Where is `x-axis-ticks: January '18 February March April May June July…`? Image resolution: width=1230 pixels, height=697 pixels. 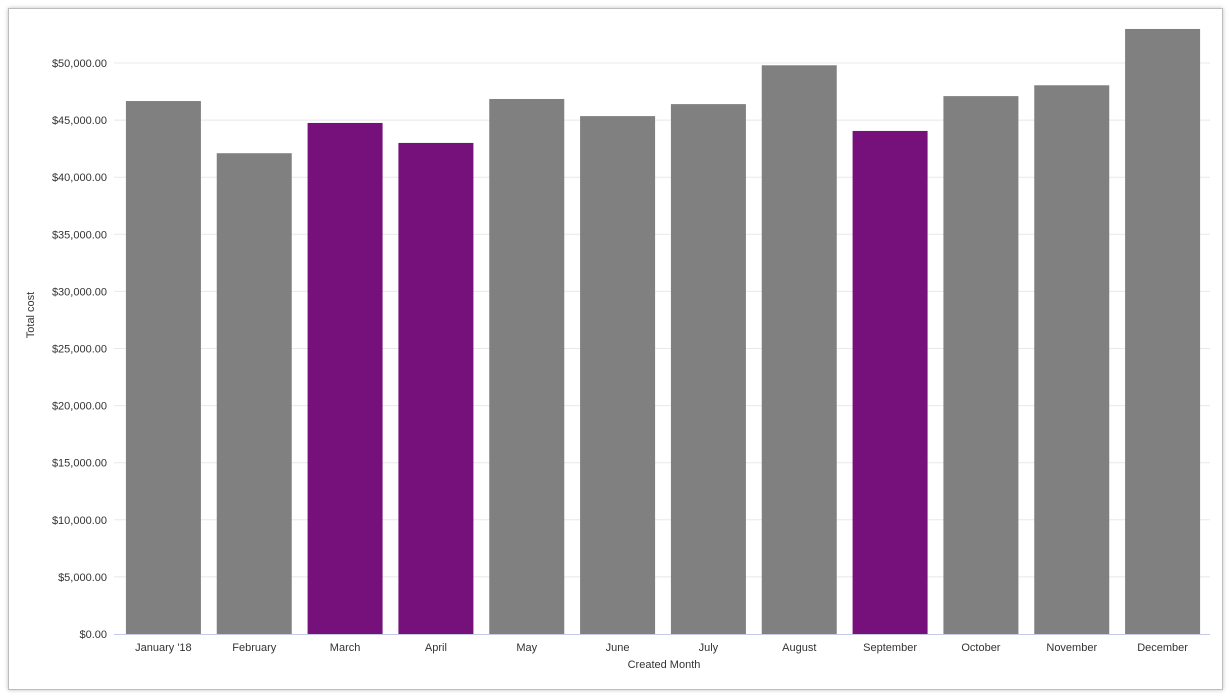 x-axis-ticks: January '18 February March April May June July… is located at coordinates (661, 648).